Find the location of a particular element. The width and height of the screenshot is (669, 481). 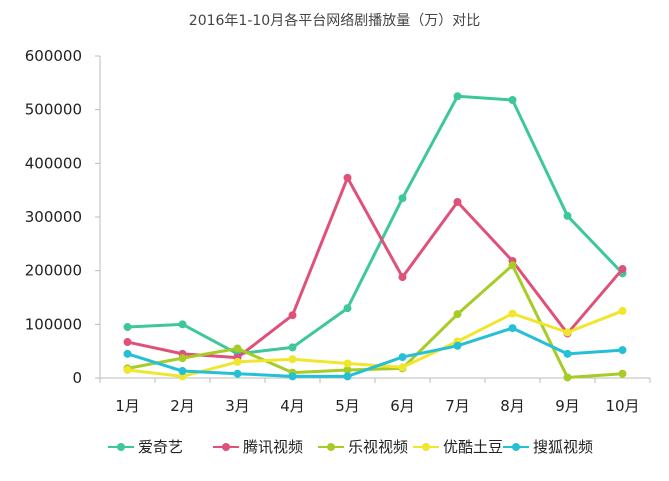

y-tick-label: 200000 is located at coordinates (53, 271).